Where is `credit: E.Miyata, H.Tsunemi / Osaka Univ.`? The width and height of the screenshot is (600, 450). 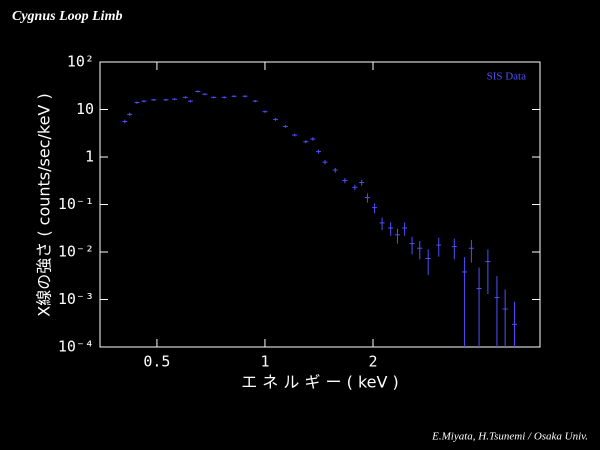
credit: E.Miyata, H.Tsunemi / Osaka Univ. is located at coordinates (509, 437).